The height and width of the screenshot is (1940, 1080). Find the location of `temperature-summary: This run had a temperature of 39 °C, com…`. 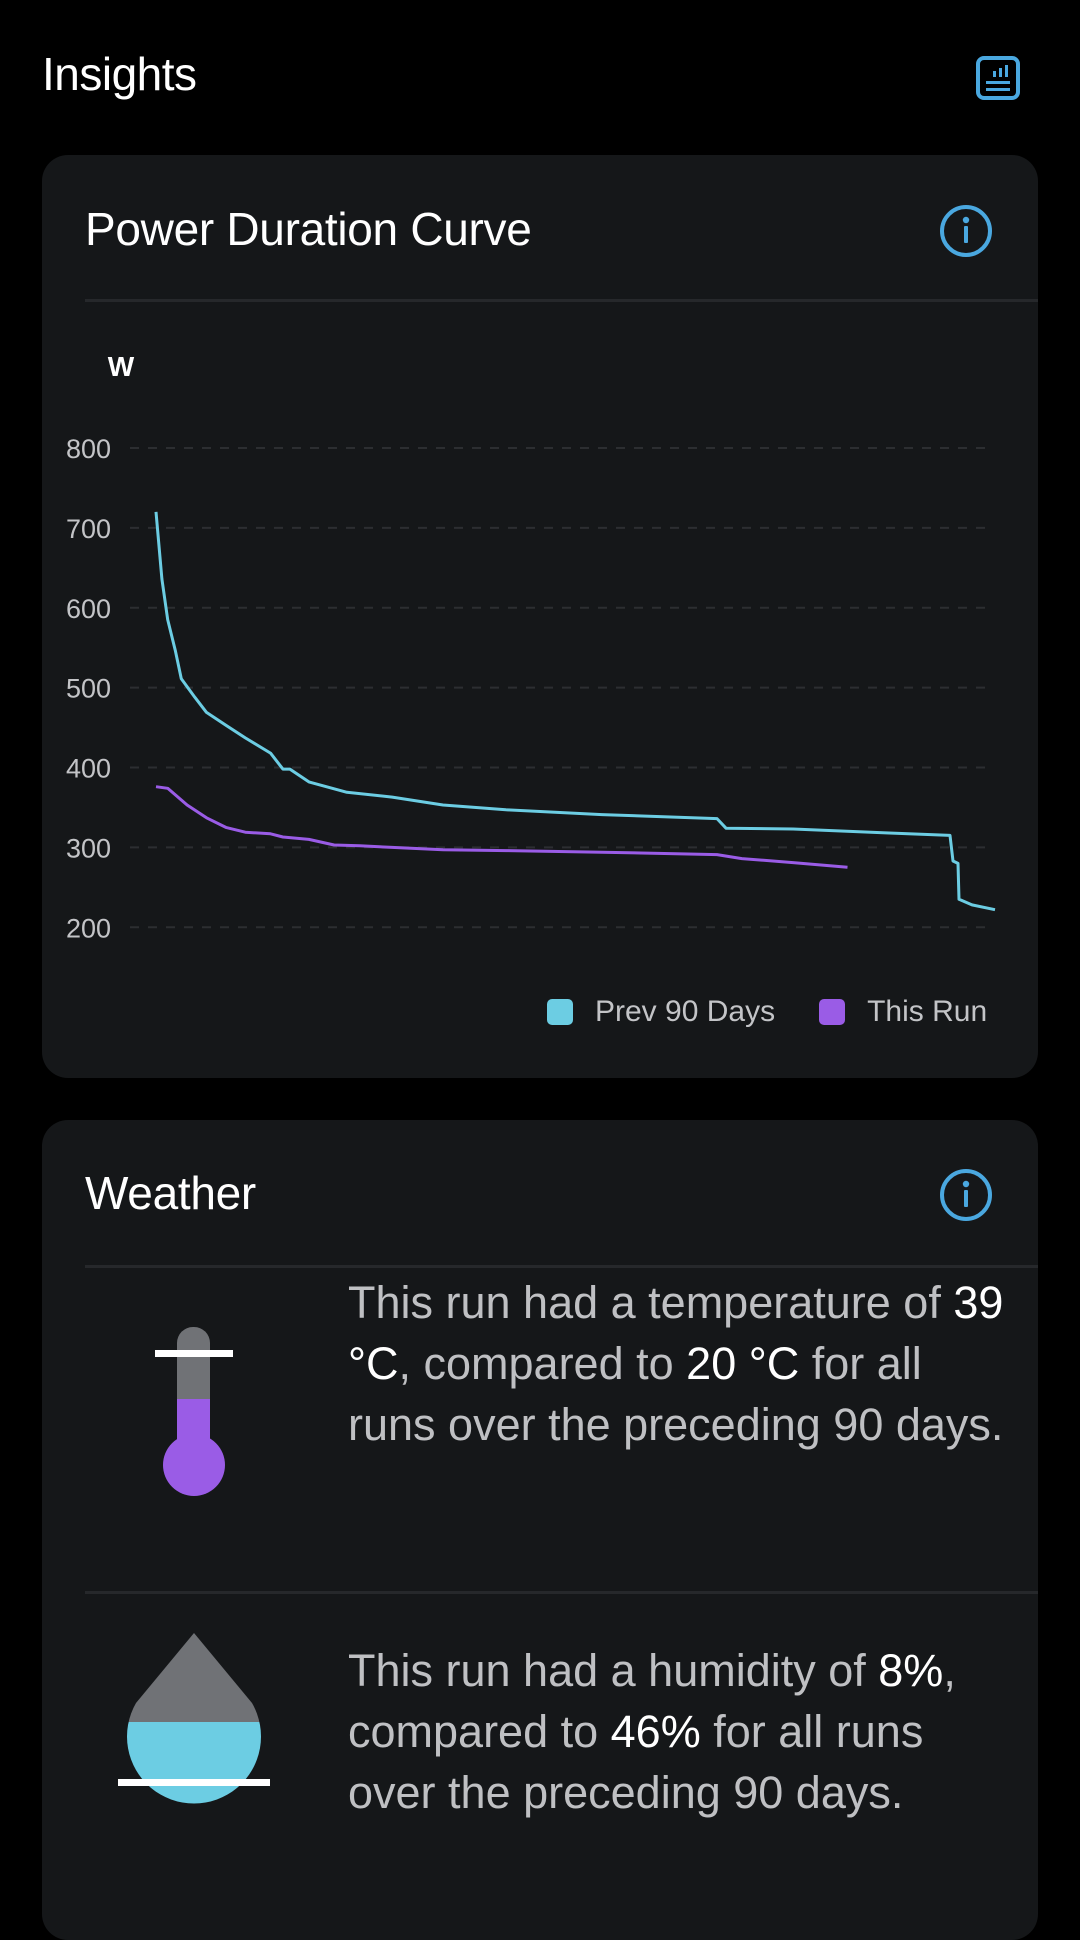

temperature-summary: This run had a temperature of 39 °C, com… is located at coordinates (678, 1363).